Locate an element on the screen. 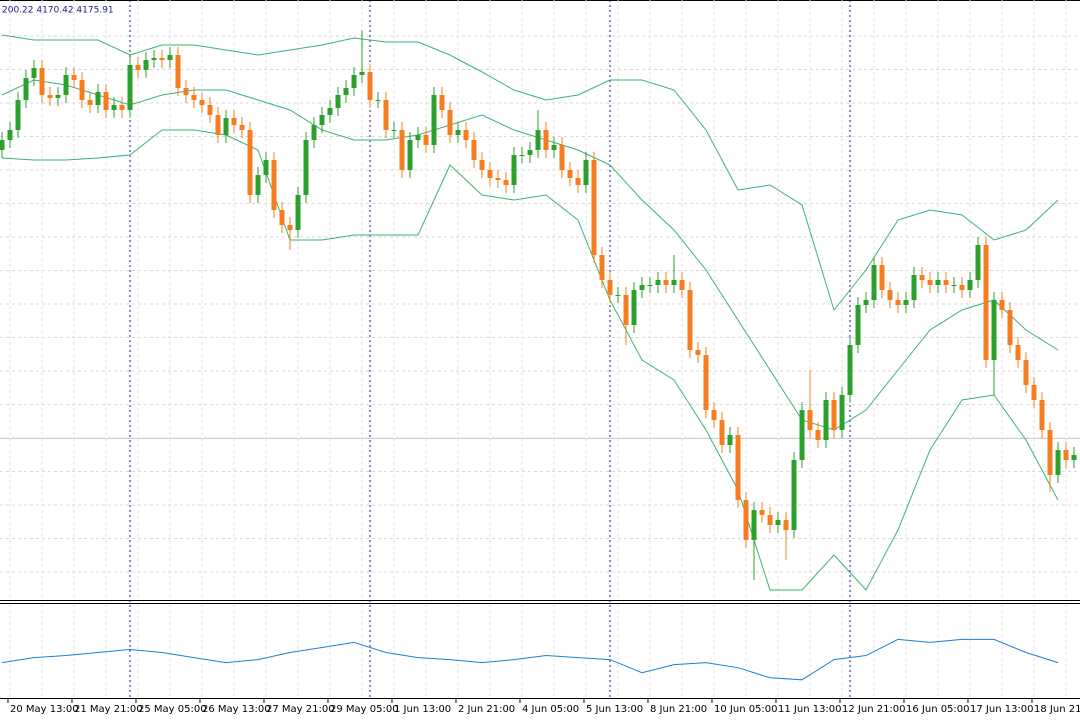  x-tick-label: 4 Jun 05:00 is located at coordinates (550, 709).